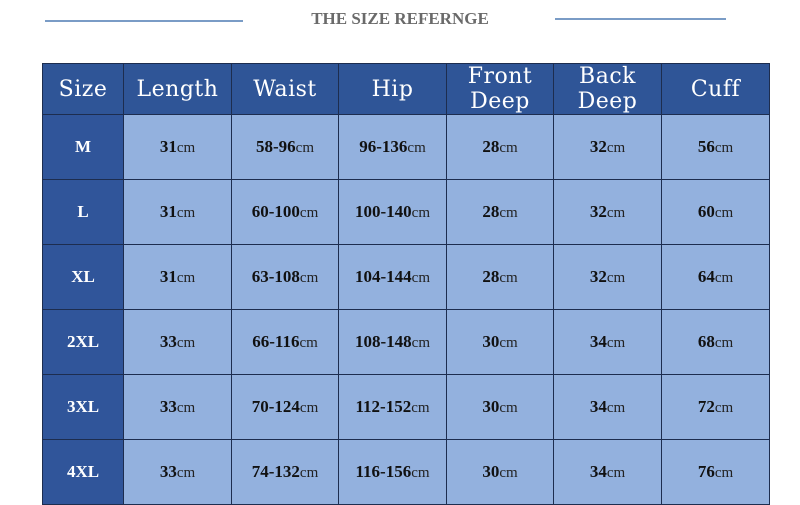 This screenshot has height=505, width=800. Describe the element at coordinates (706, 341) in the screenshot. I see `measure: 68` at that location.